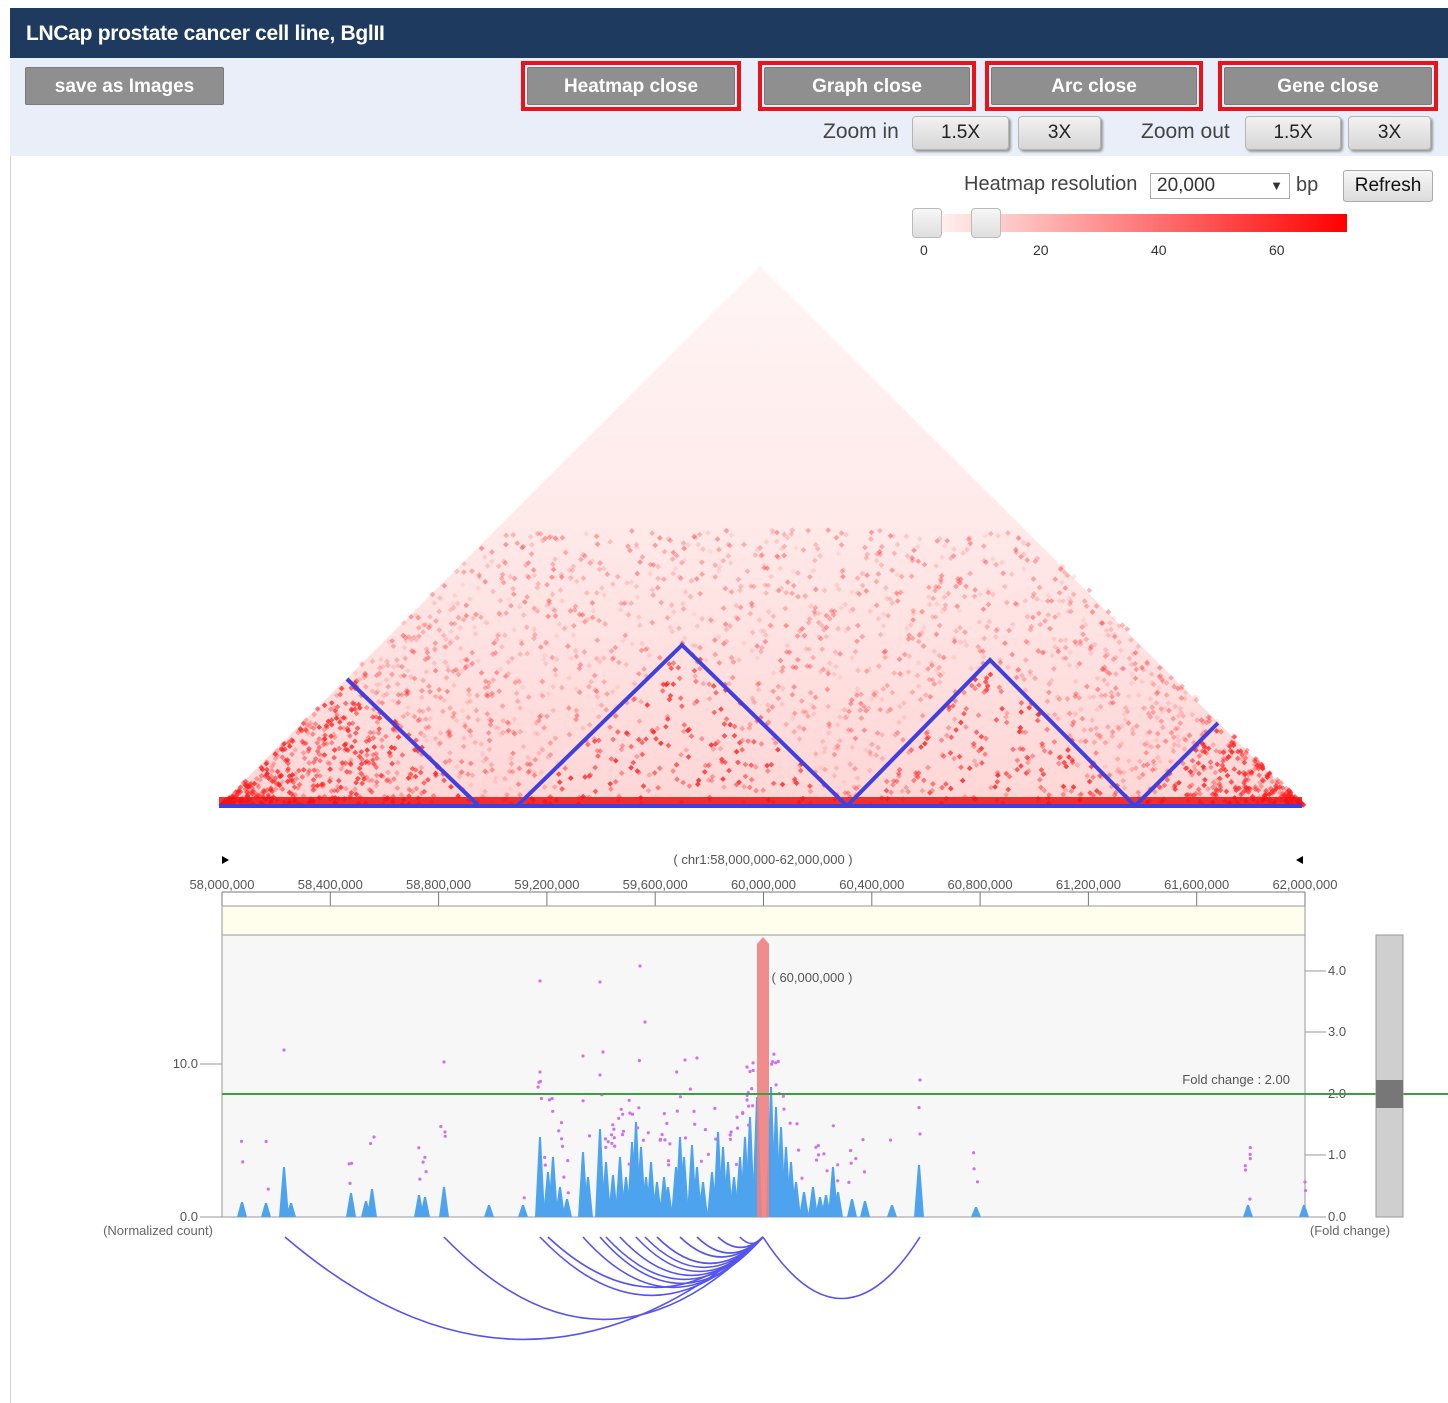 The height and width of the screenshot is (1403, 1448). I want to click on axis-tick-label: 60,400,000, so click(871, 884).